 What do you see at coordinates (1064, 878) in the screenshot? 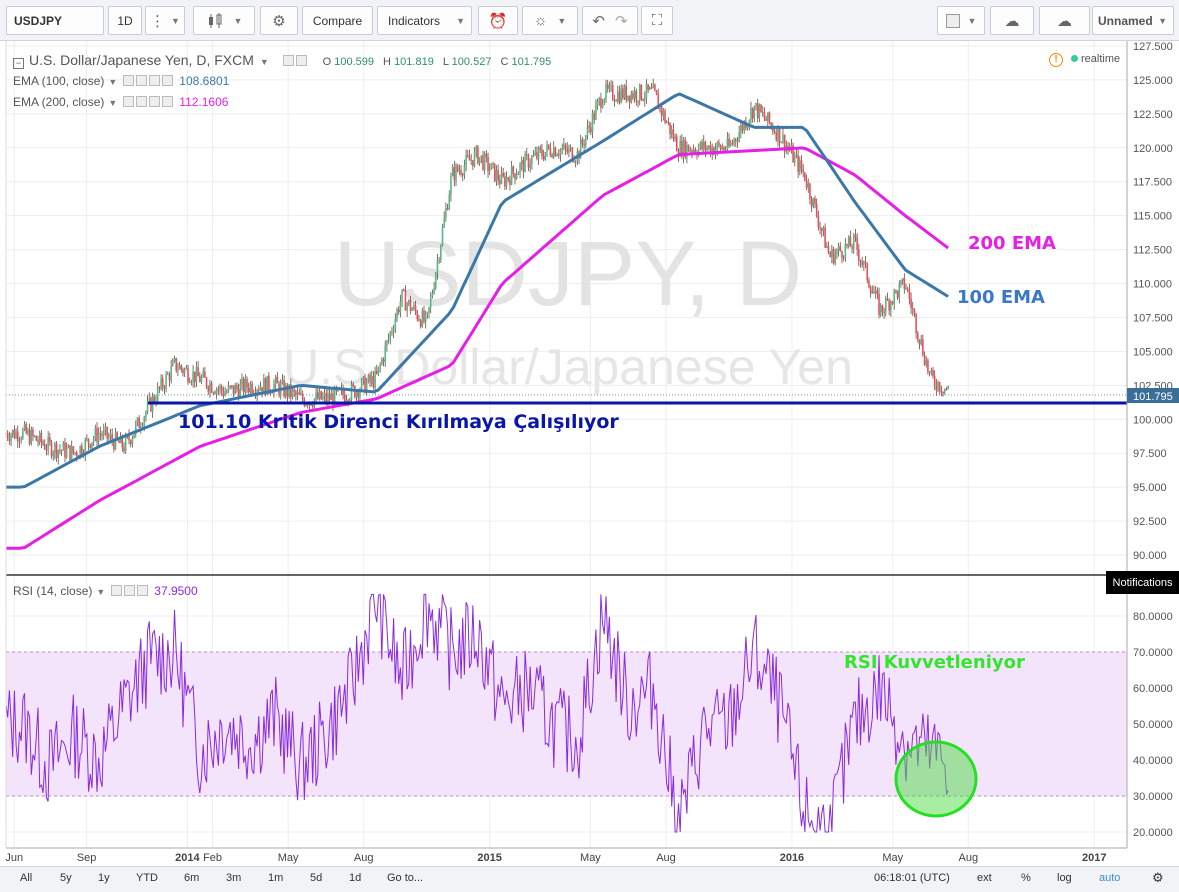
I see `log-toggle: log` at bounding box center [1064, 878].